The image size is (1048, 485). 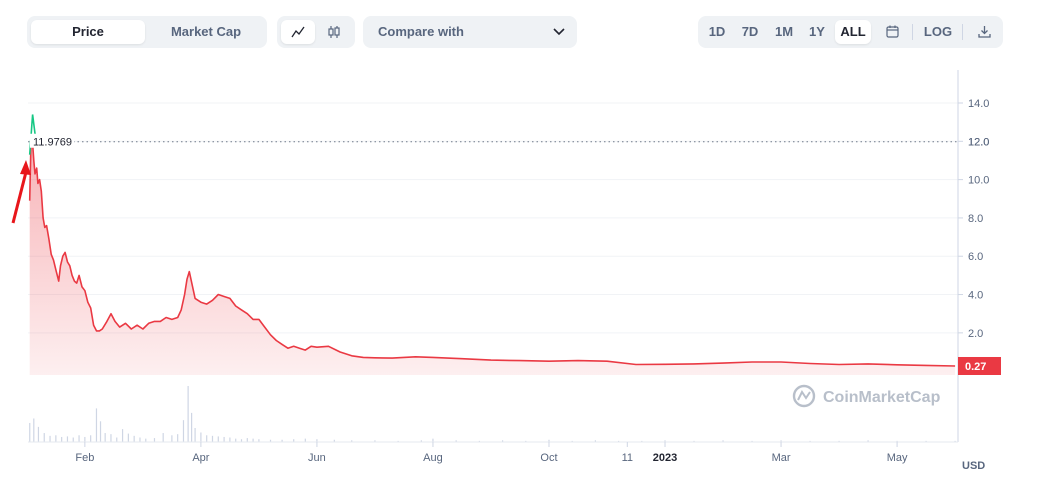 I want to click on arrow-shaft, so click(x=19, y=197).